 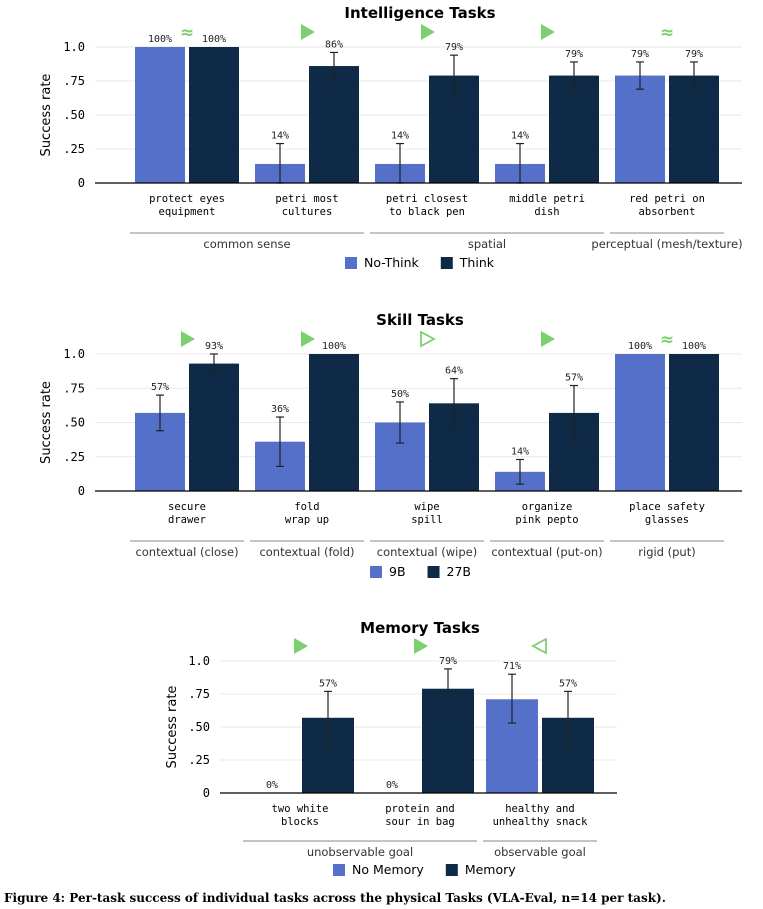 I want to click on x-tick-label: healthy and unhealthy snack, so click(x=541, y=815).